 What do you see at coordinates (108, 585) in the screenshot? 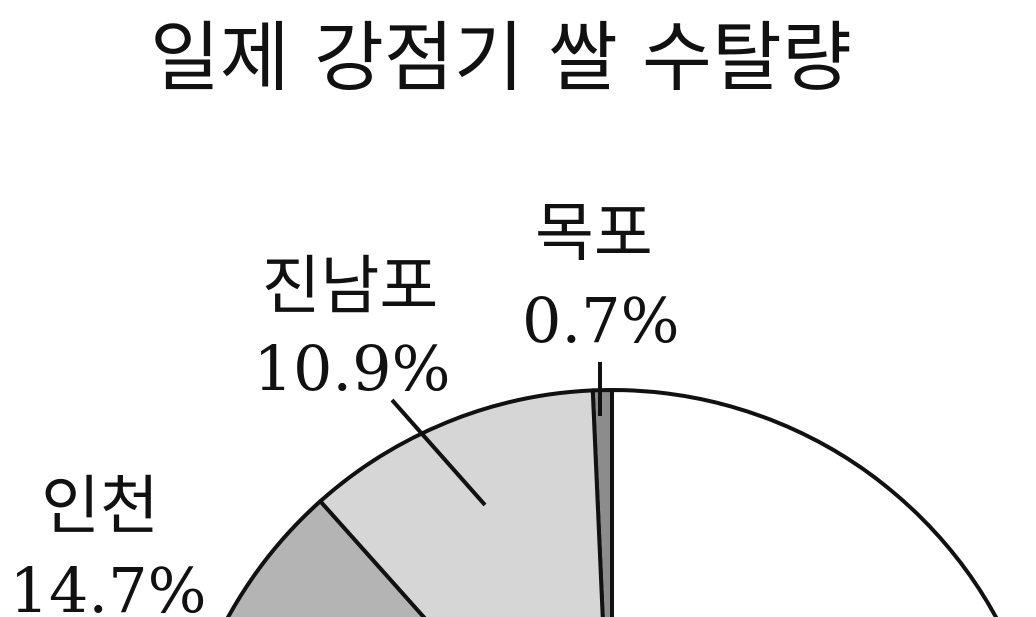
I see `slice-label-value-3: 14.7%` at bounding box center [108, 585].